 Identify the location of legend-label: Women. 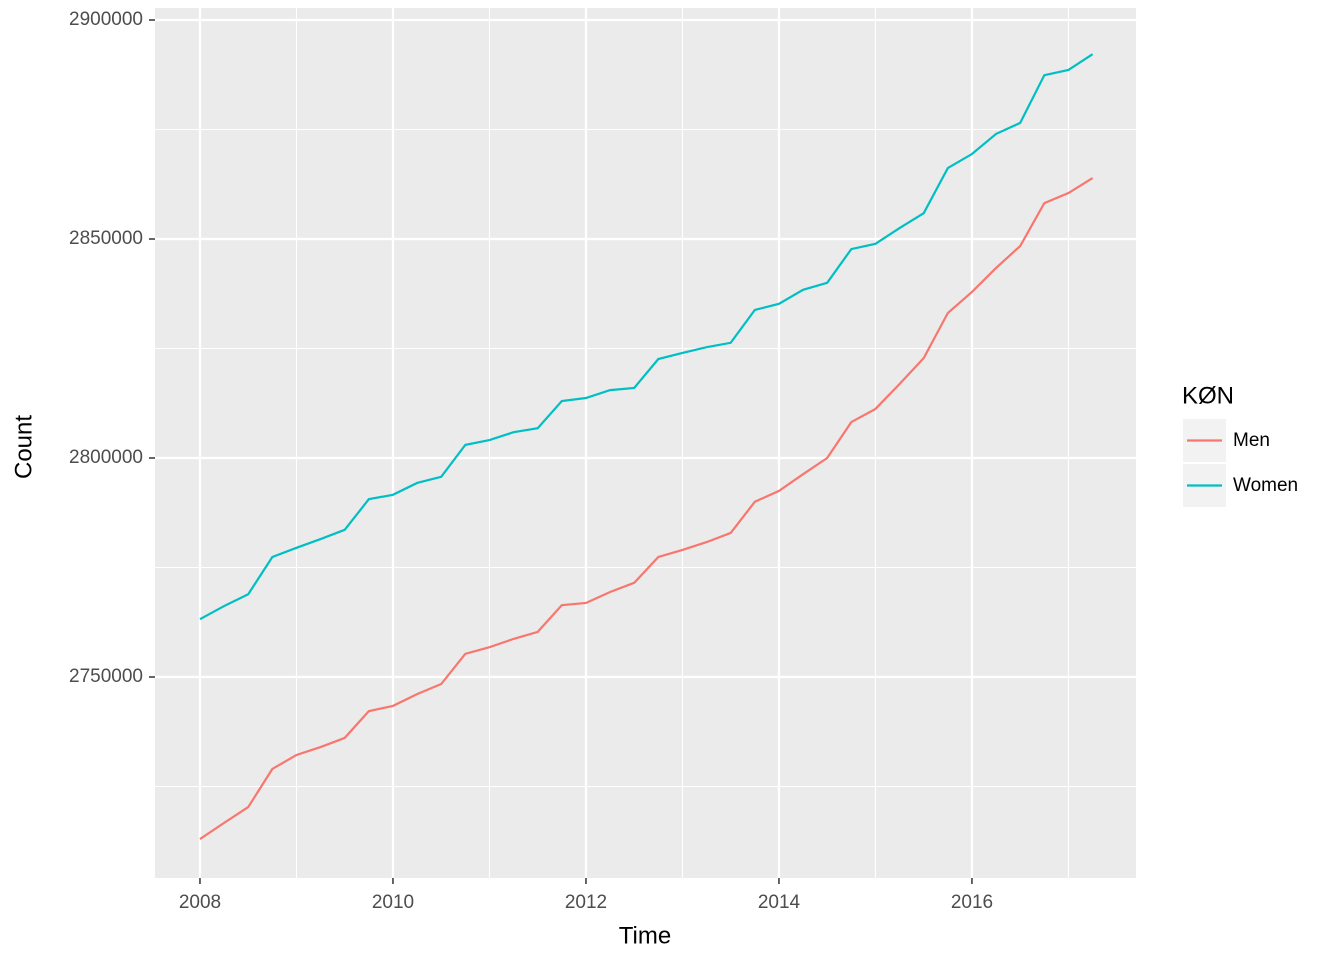
(1265, 485).